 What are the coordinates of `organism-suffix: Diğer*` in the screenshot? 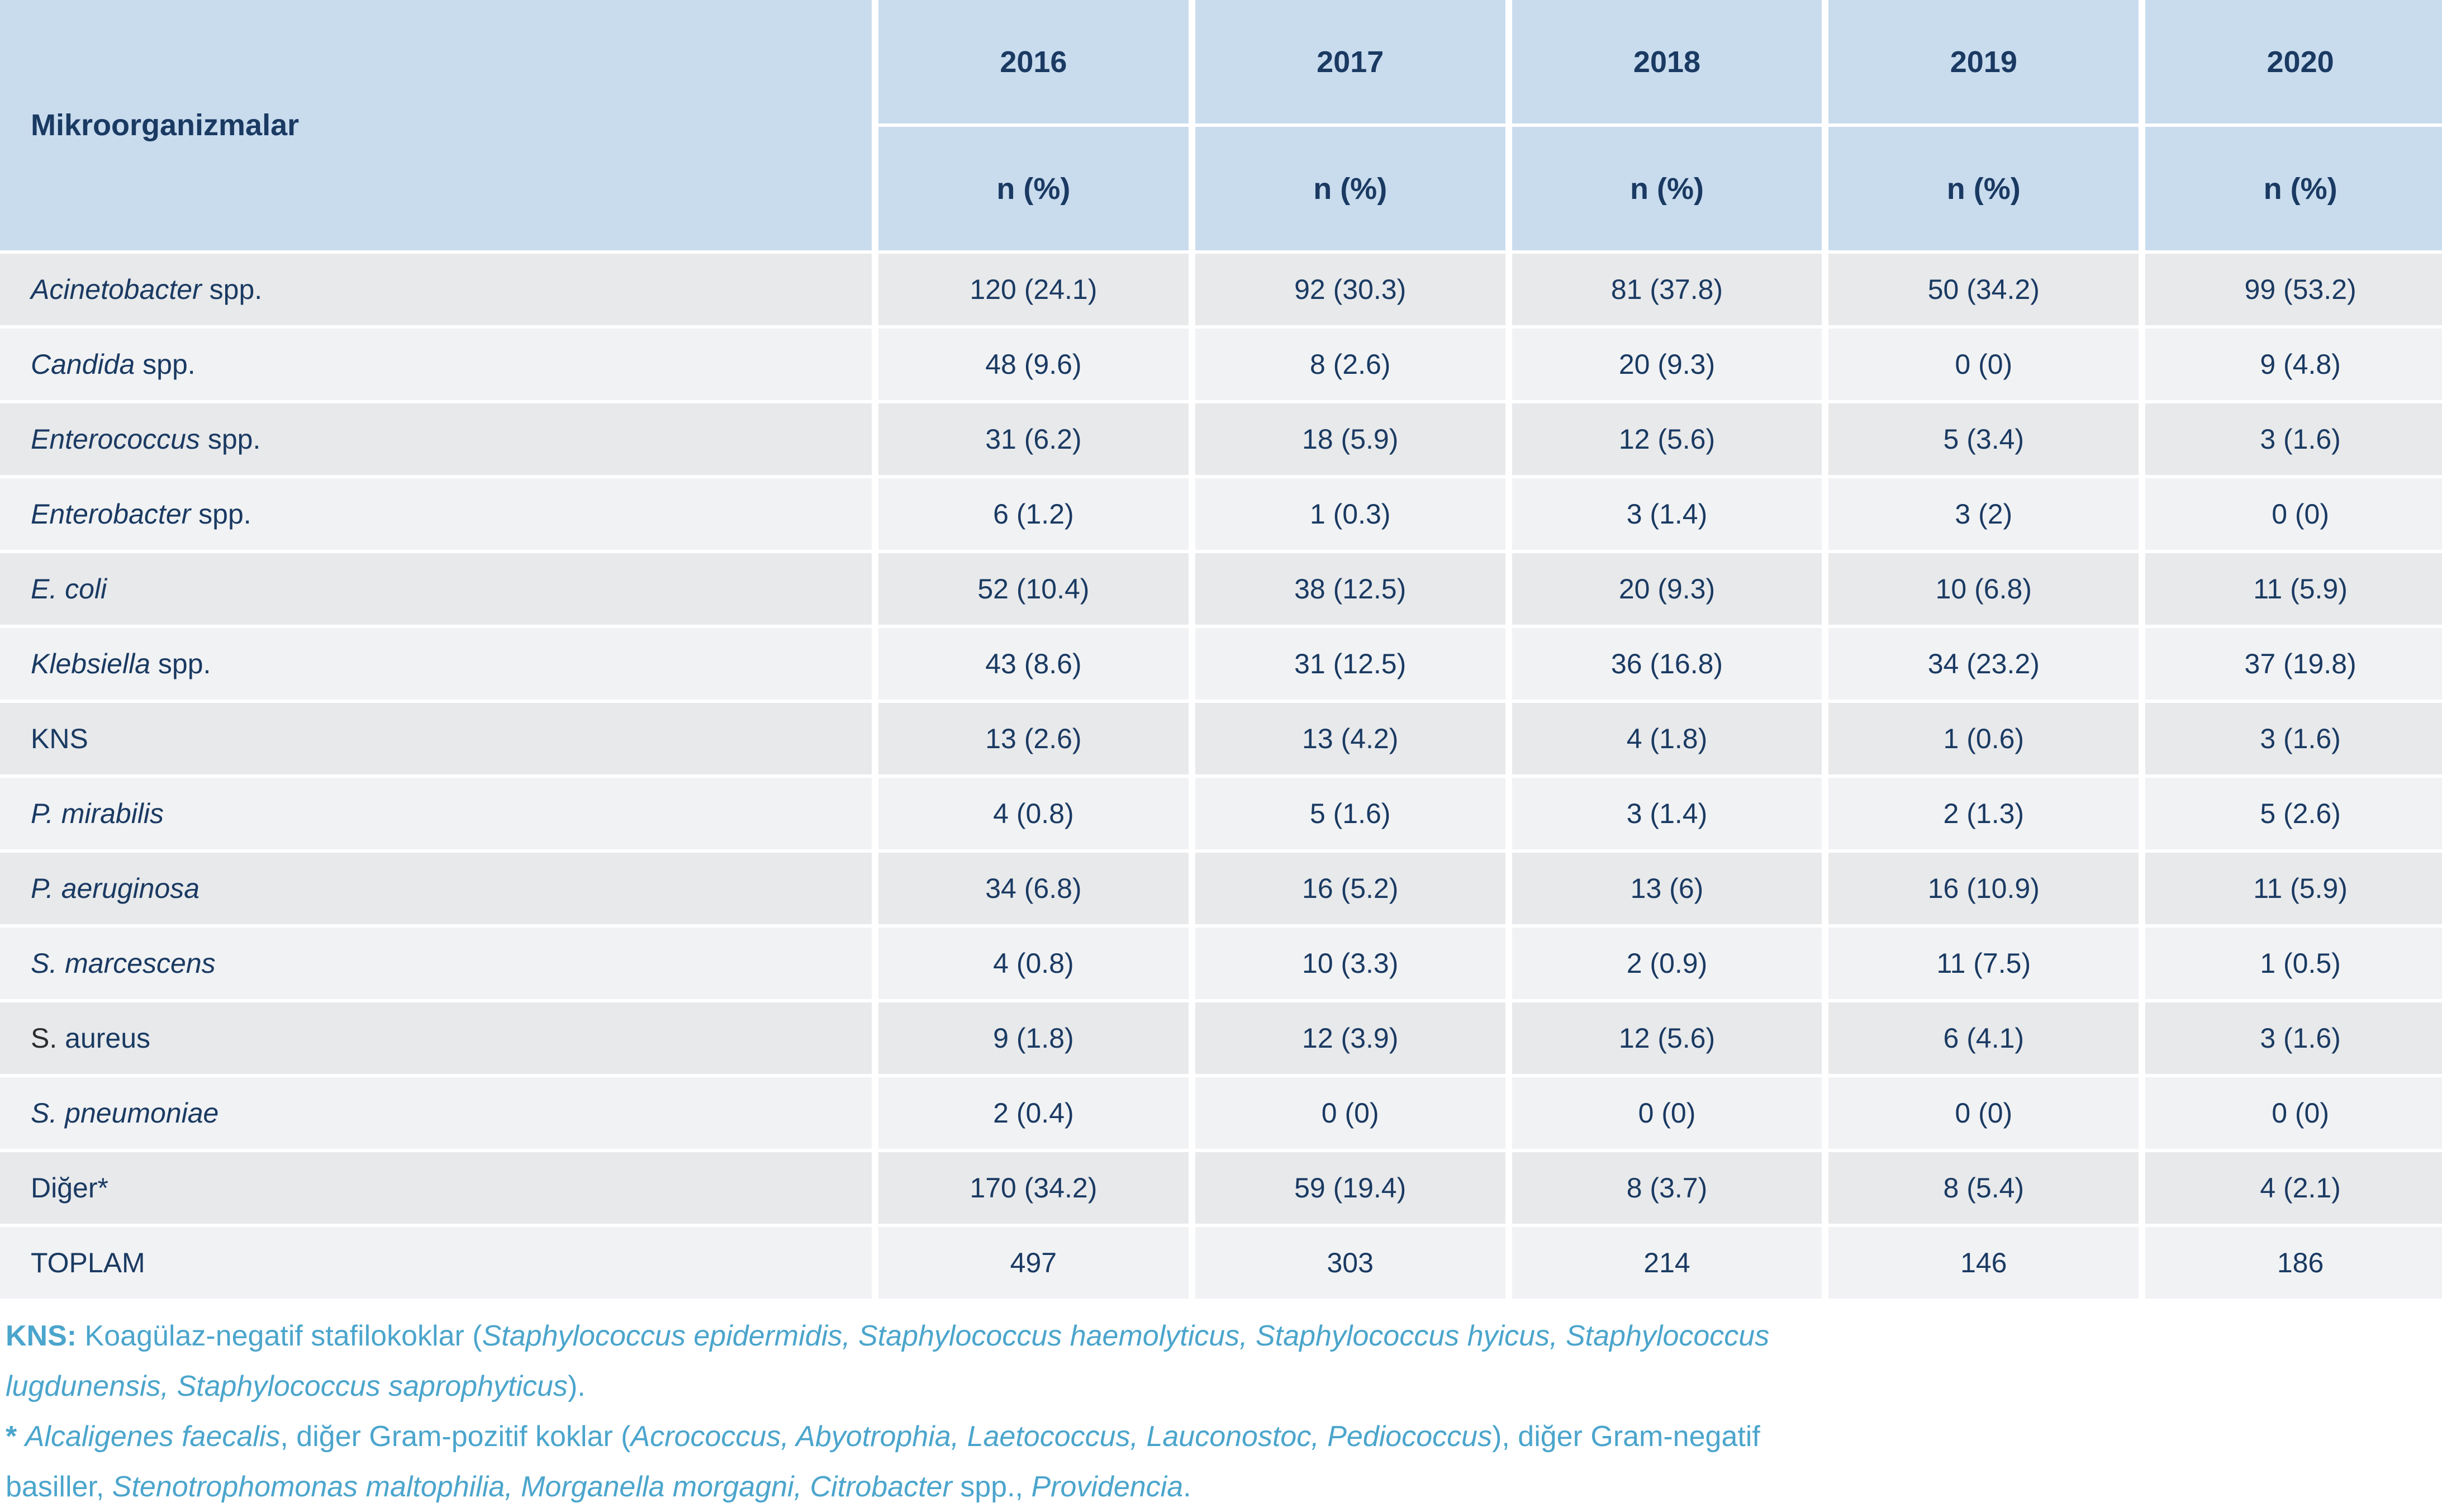 It's located at (69, 1188).